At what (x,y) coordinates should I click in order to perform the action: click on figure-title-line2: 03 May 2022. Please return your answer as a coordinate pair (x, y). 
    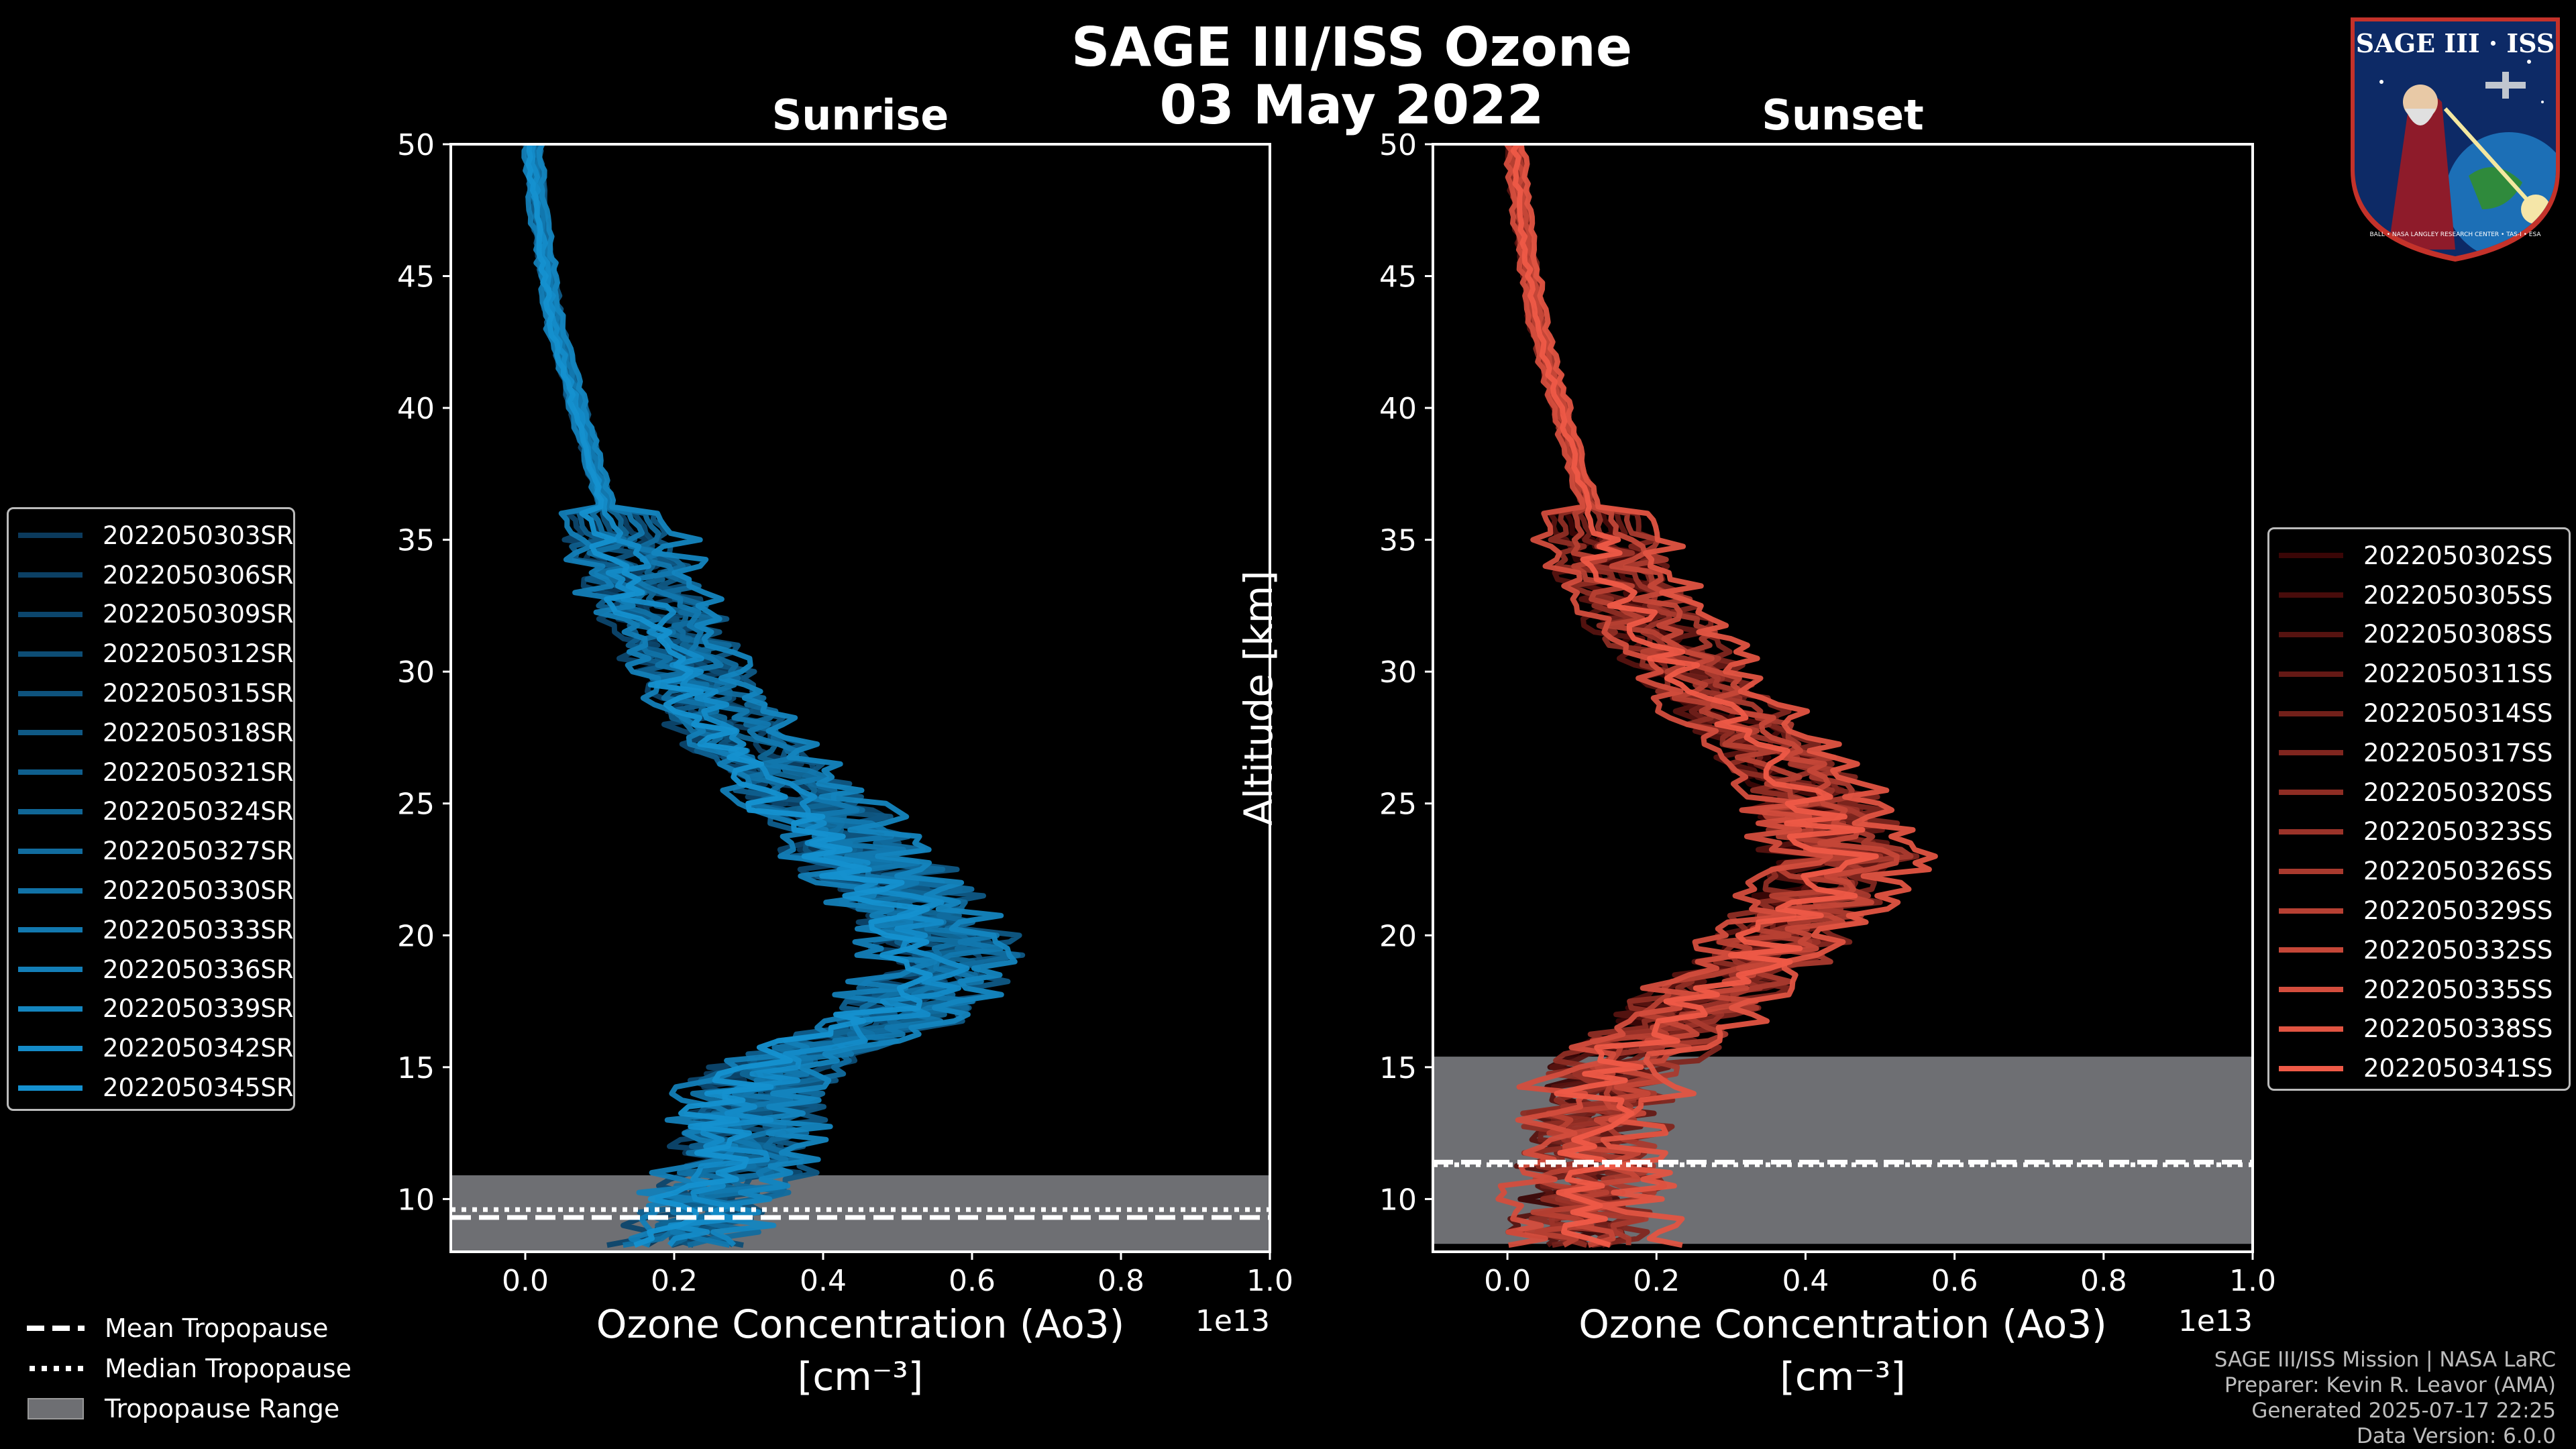
    Looking at the image, I should click on (1352, 105).